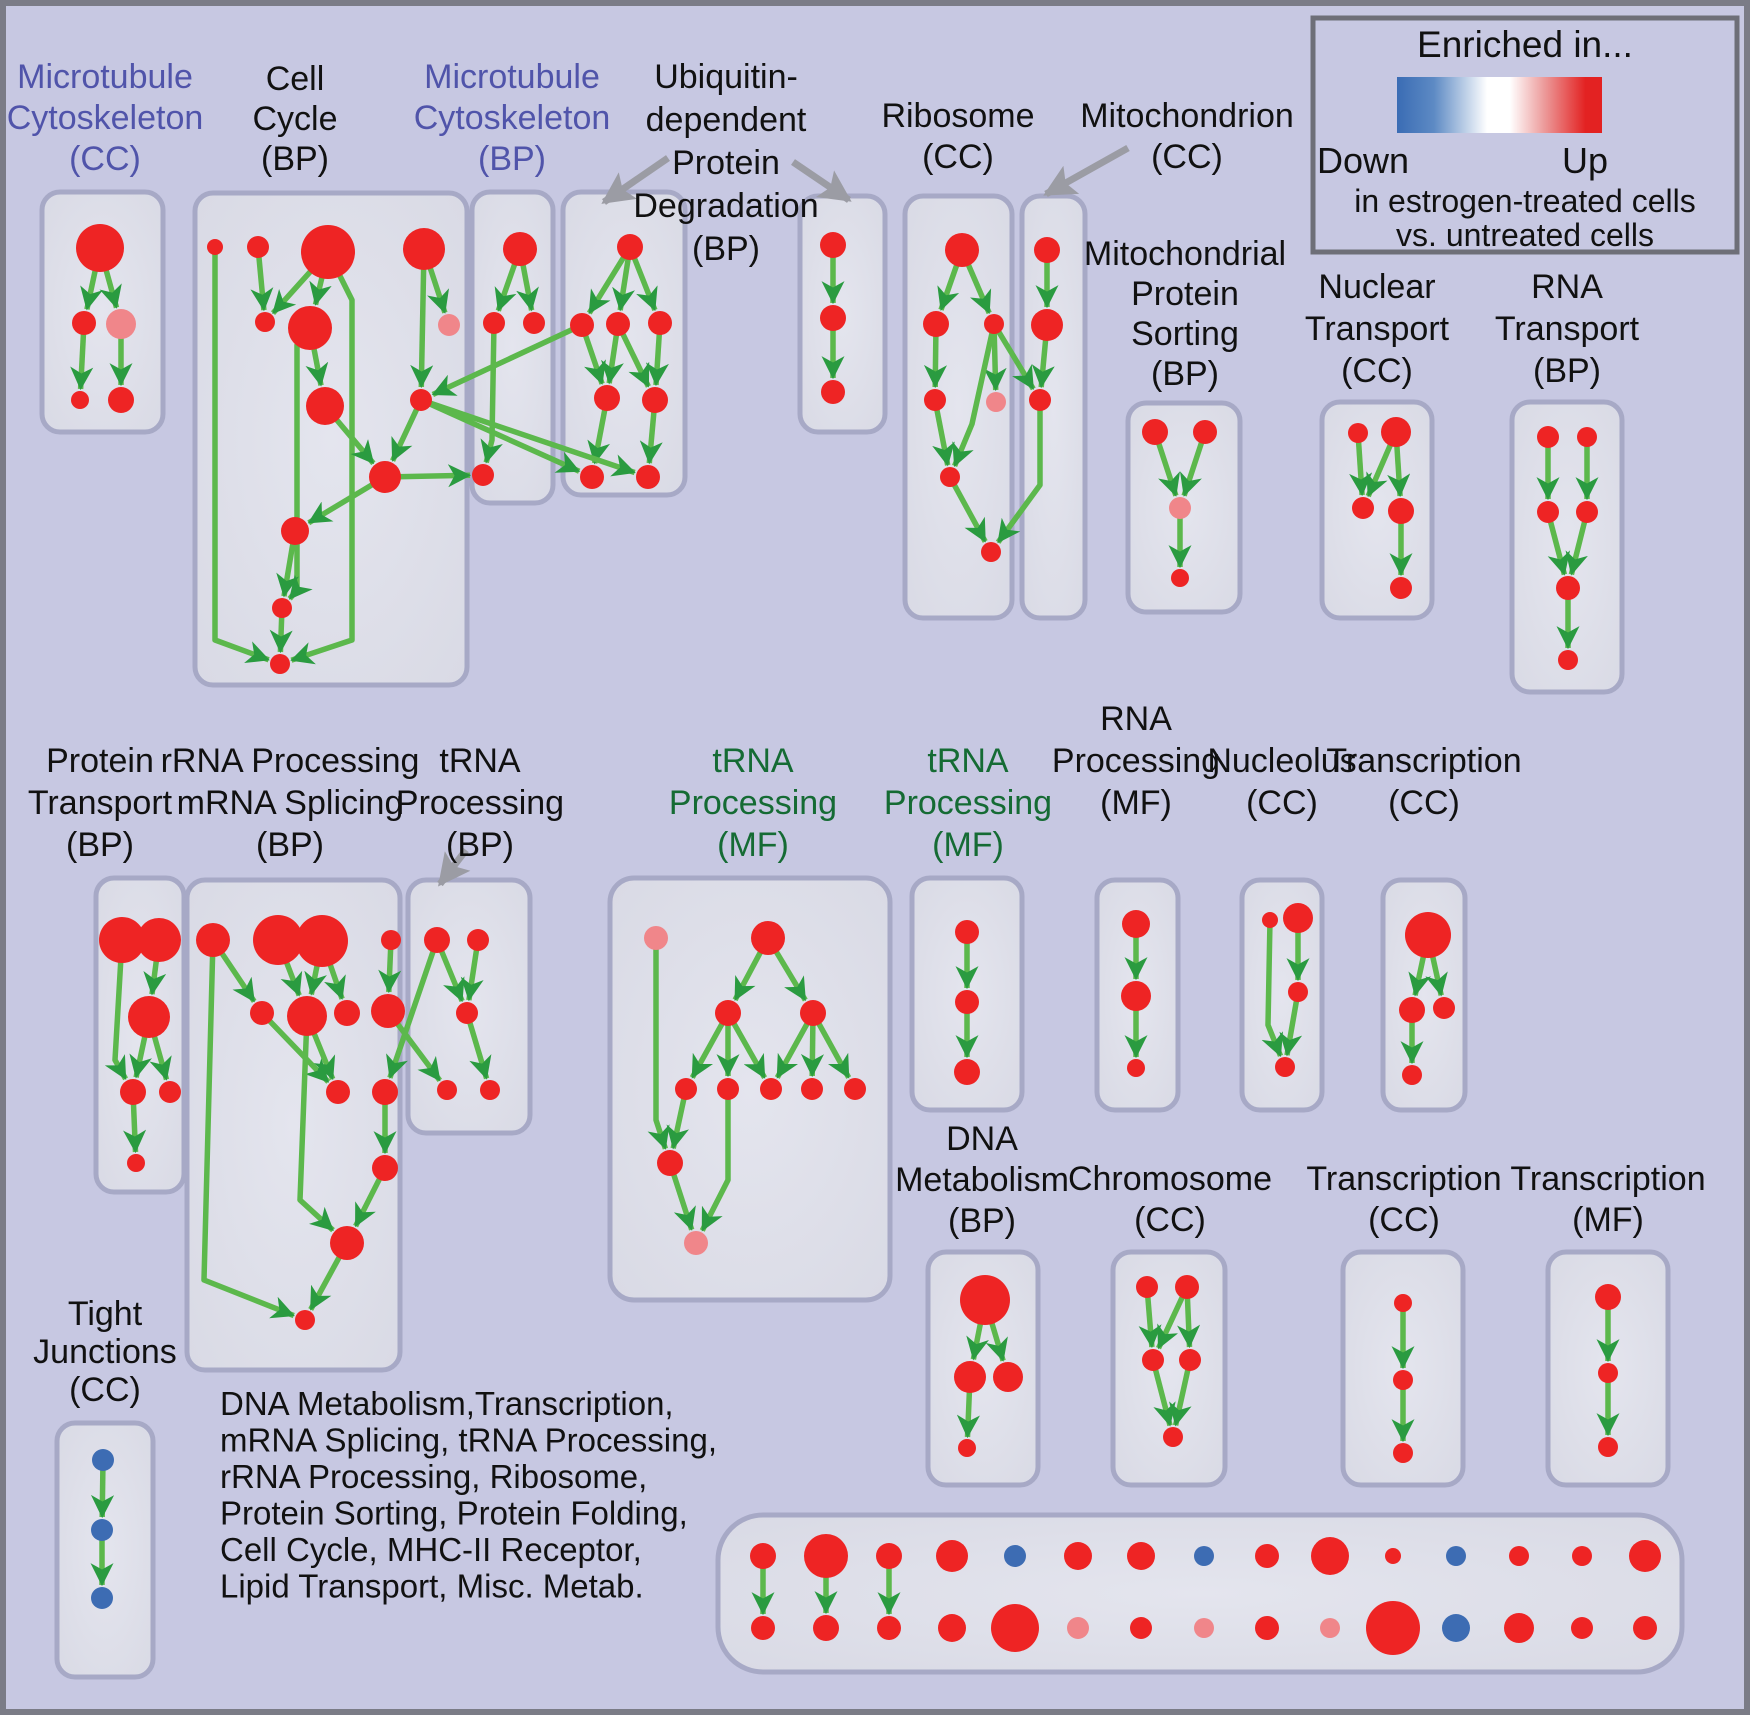 This screenshot has width=1750, height=1715. What do you see at coordinates (454, 1513) in the screenshot?
I see `note-block-line3: Protein Sorting, Protein Folding,` at bounding box center [454, 1513].